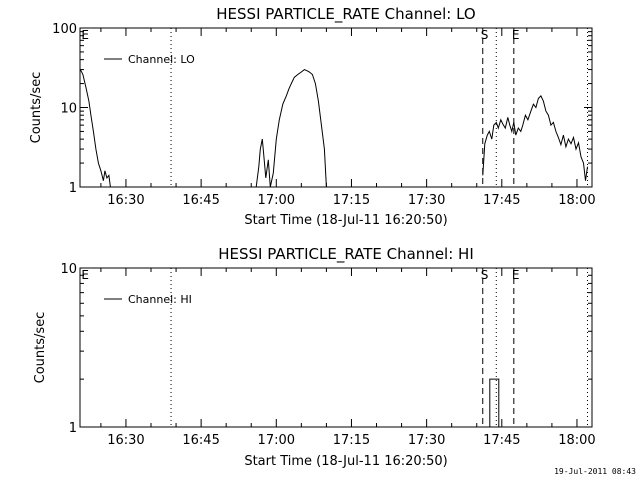 The height and width of the screenshot is (480, 640). What do you see at coordinates (85, 35) in the screenshot?
I see `event-label-e-1-lo: E` at bounding box center [85, 35].